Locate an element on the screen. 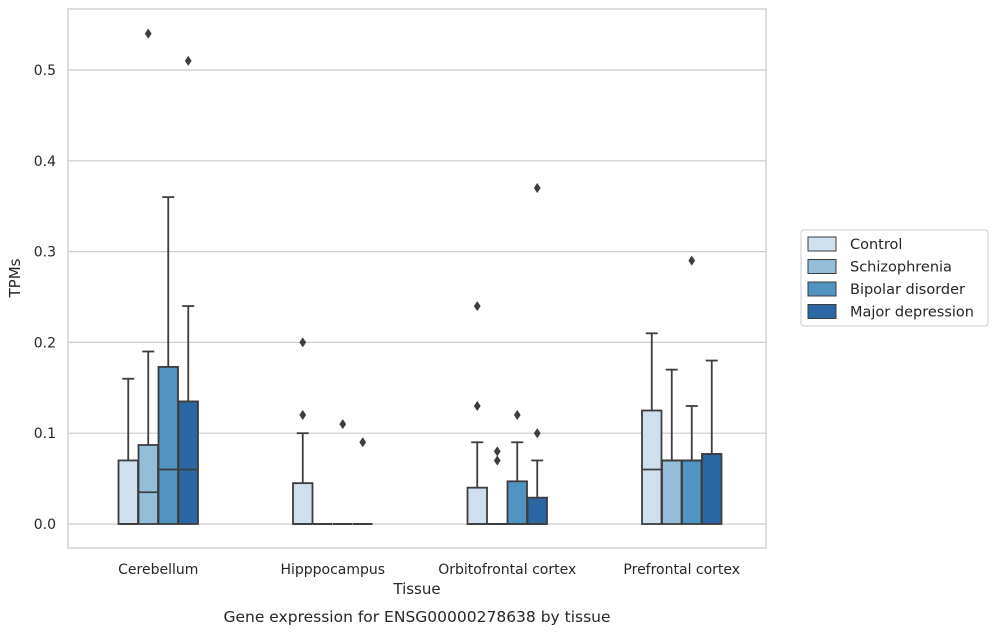 The height and width of the screenshot is (634, 997). legend-label: Bipolar disorder is located at coordinates (907, 290).